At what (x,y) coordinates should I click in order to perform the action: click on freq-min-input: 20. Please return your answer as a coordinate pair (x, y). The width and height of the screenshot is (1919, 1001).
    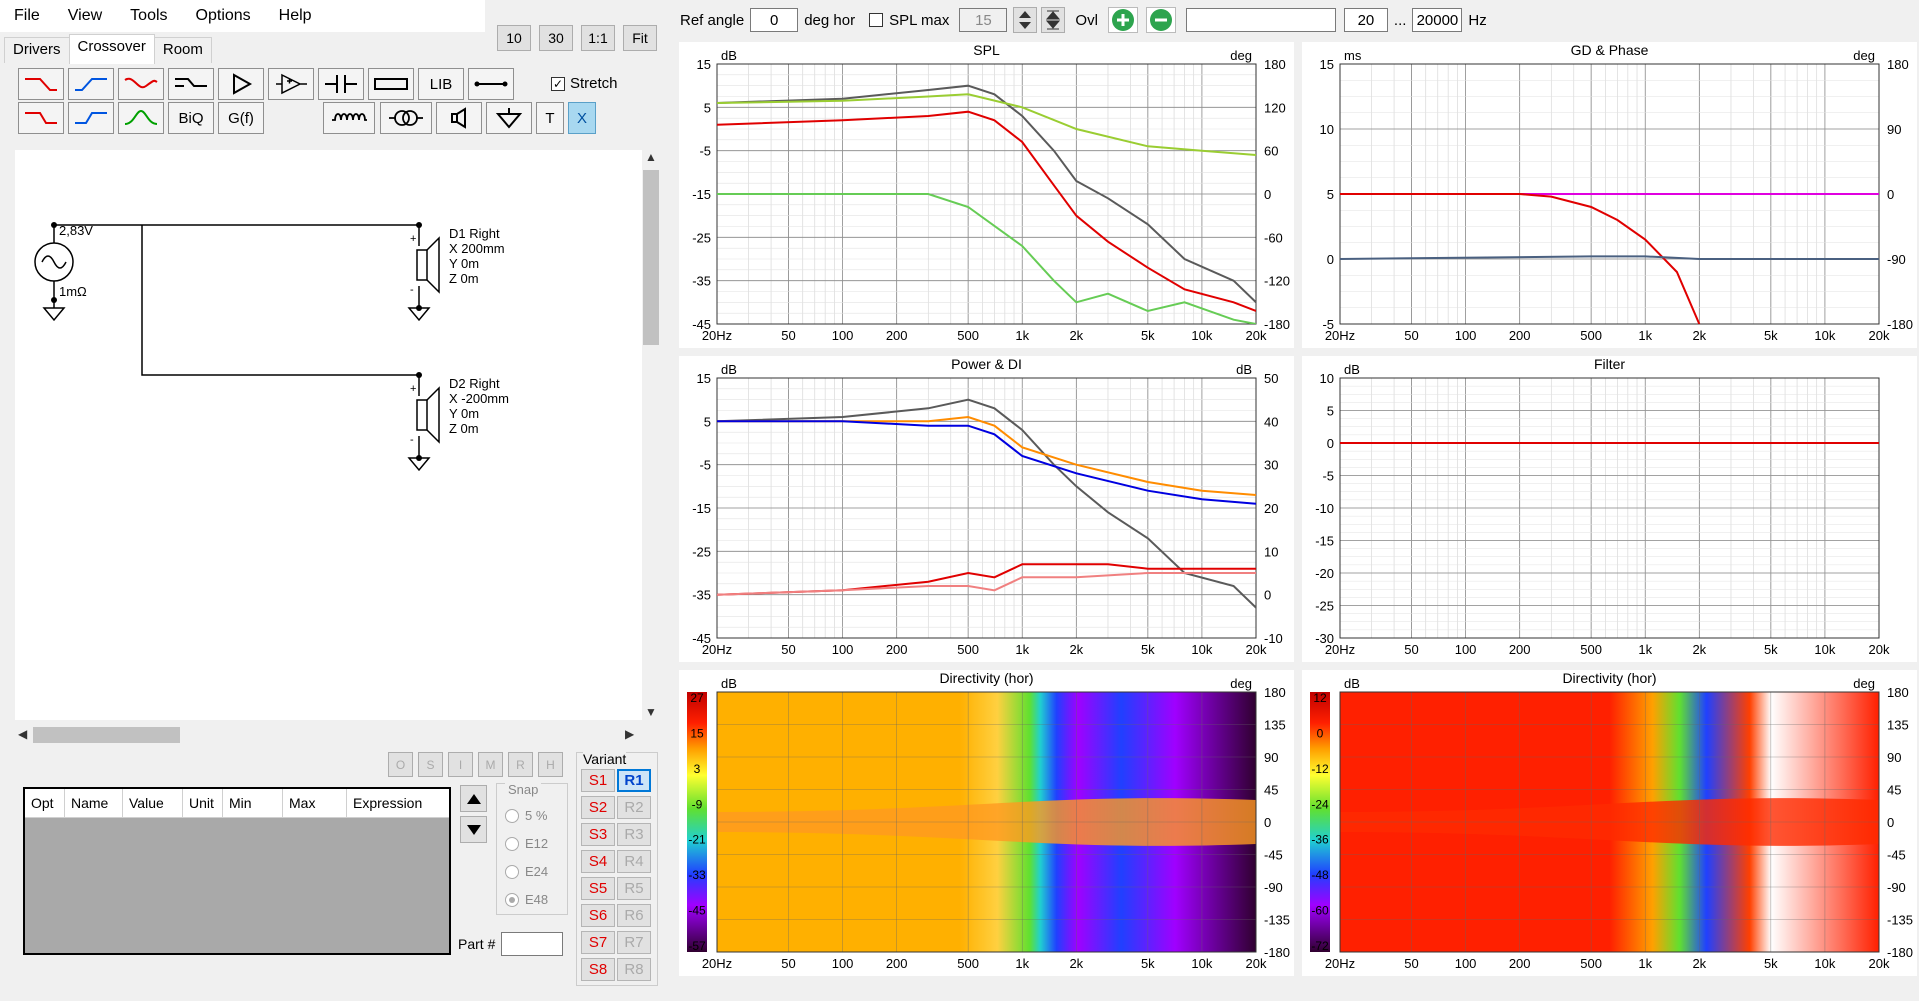
    Looking at the image, I should click on (1365, 20).